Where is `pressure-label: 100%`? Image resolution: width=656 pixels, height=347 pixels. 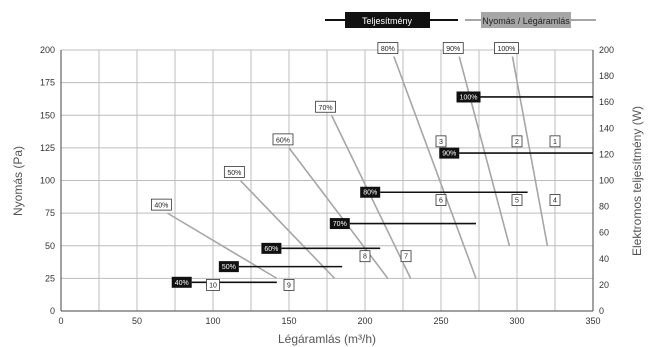 pressure-label: 100% is located at coordinates (506, 49).